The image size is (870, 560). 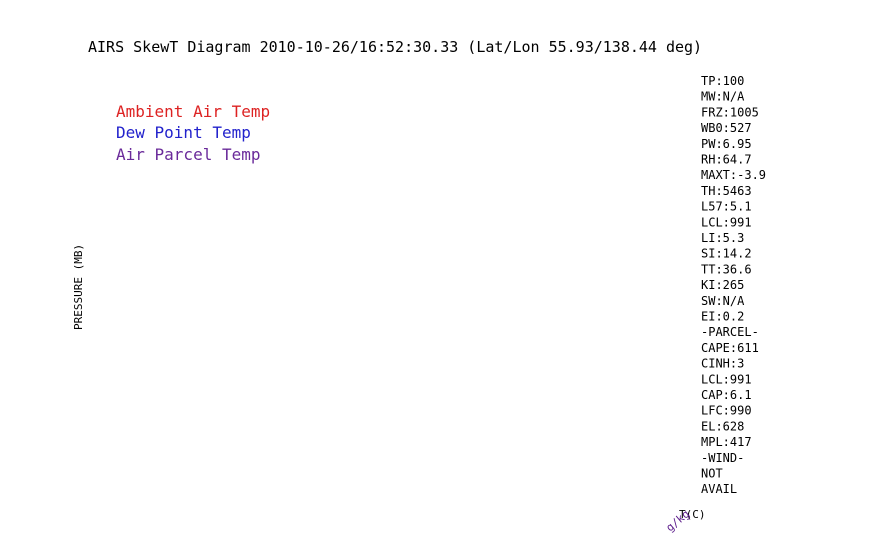 What do you see at coordinates (726, 442) in the screenshot?
I see `index-line: MPL:417` at bounding box center [726, 442].